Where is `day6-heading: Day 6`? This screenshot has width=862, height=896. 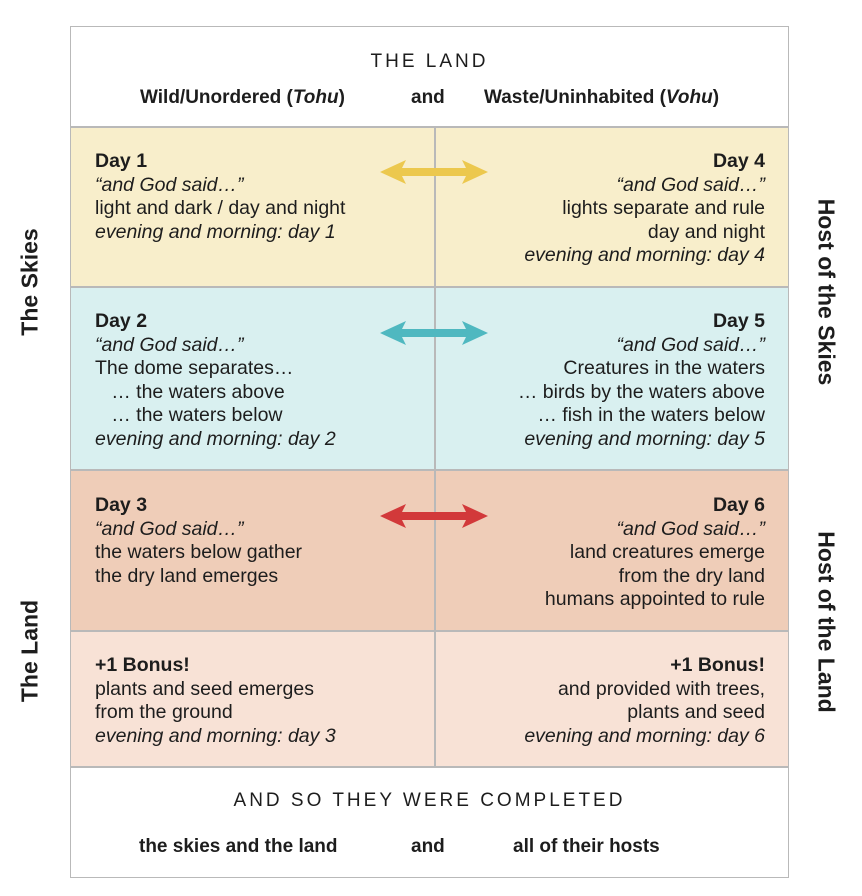
day6-heading: Day 6 is located at coordinates (738, 505).